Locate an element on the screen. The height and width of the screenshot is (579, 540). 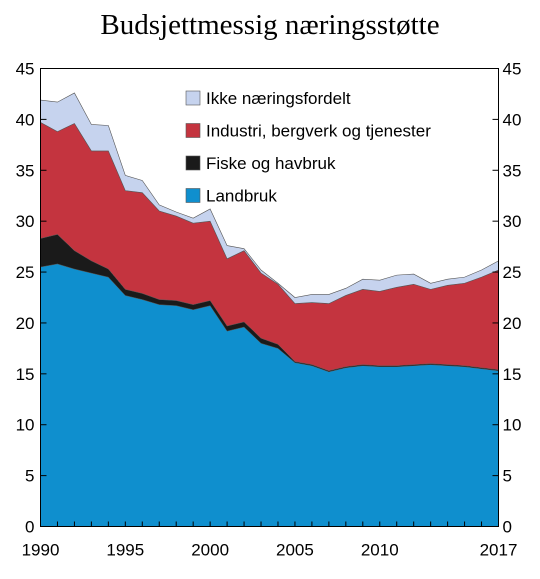
y-tick-label-right: 0 is located at coordinates (507, 527).